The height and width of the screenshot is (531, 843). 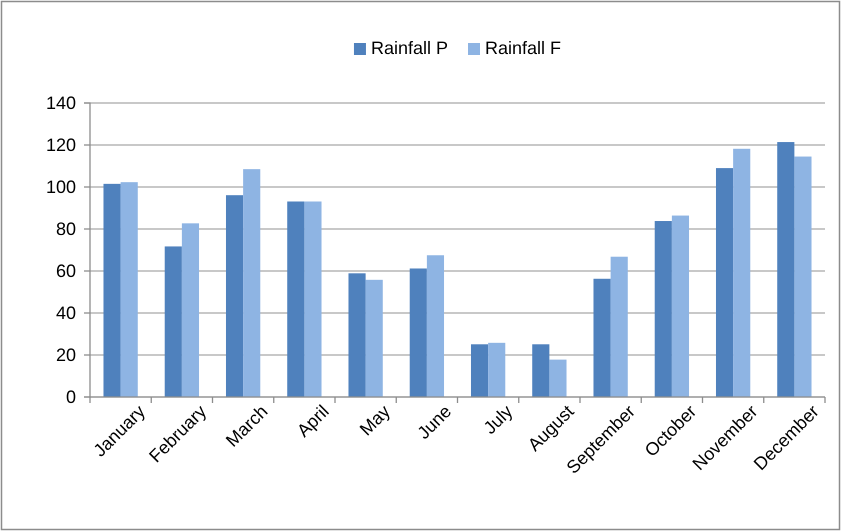 What do you see at coordinates (66, 228) in the screenshot?
I see `y-tick-label: 80` at bounding box center [66, 228].